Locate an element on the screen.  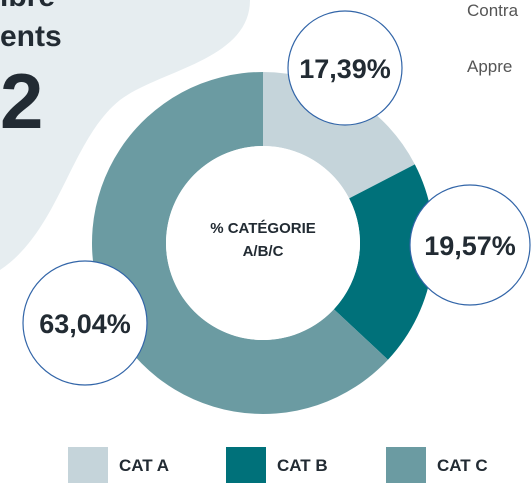
center-label: % CATÉGORIE is located at coordinates (263, 228).